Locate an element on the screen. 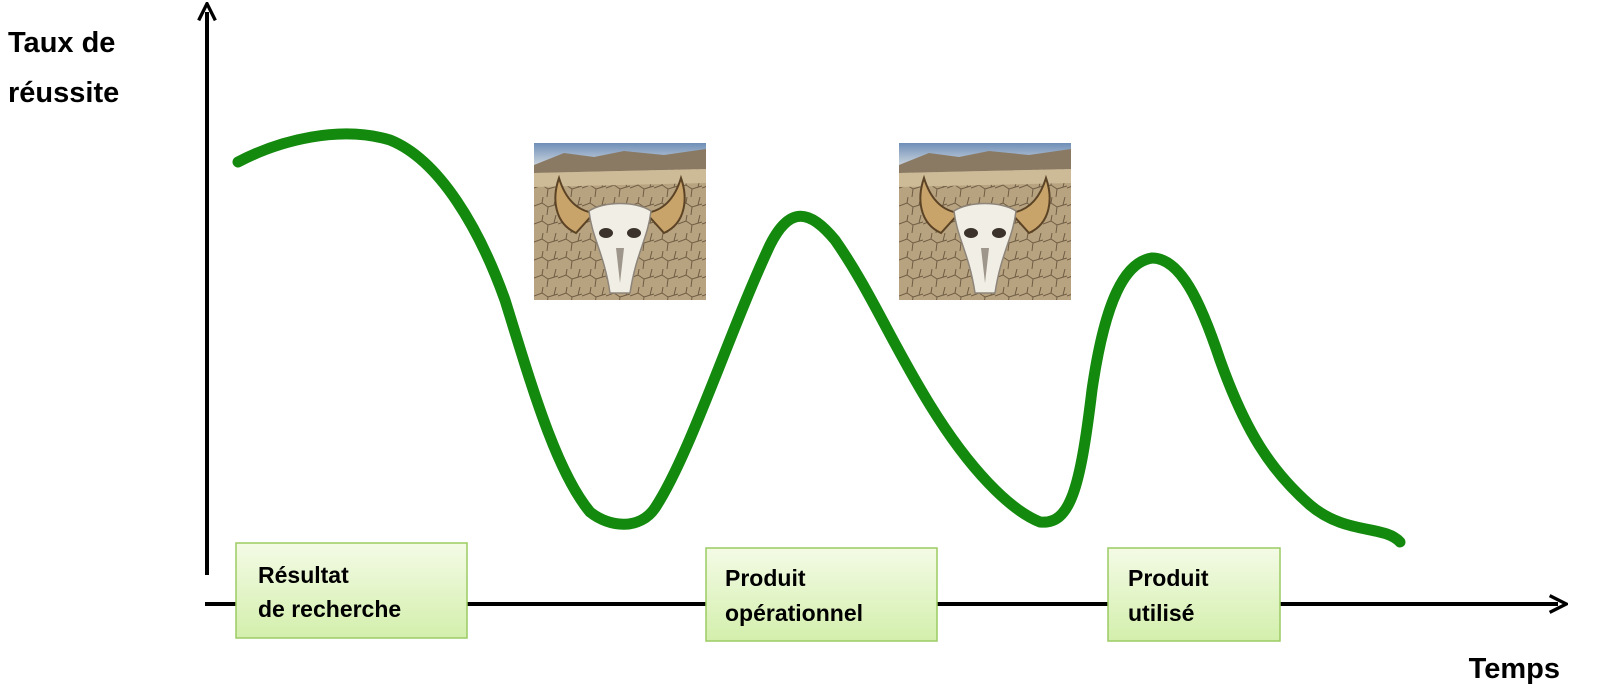 The height and width of the screenshot is (691, 1624). x-axis-label: Temps is located at coordinates (1514, 669).